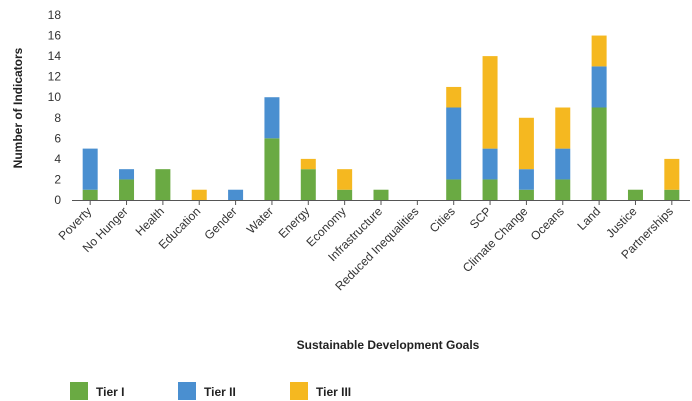 The width and height of the screenshot is (692, 401). What do you see at coordinates (57, 138) in the screenshot?
I see `y-tick-label: 6` at bounding box center [57, 138].